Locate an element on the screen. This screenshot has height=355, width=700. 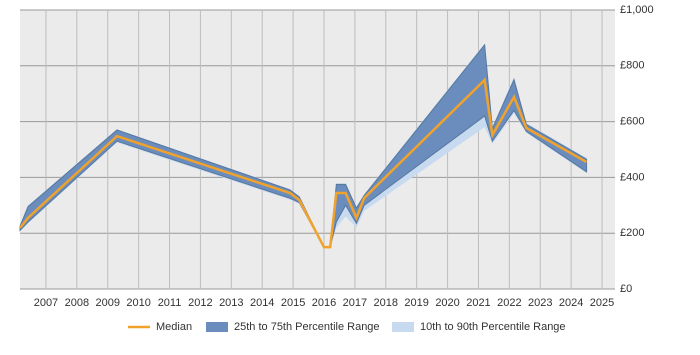
x-tick-label: 2016 is located at coordinates (324, 303).